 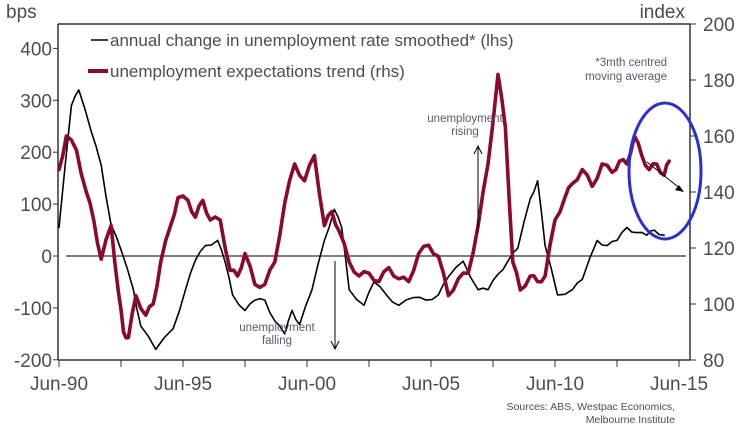 I want to click on x-tick-label: Jun-00, so click(x=307, y=384).